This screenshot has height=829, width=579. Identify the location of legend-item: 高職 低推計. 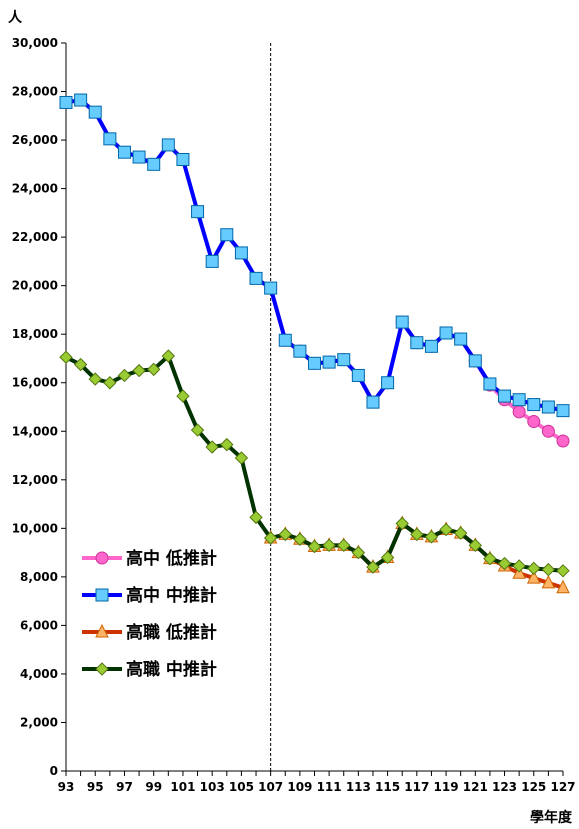
(149, 632).